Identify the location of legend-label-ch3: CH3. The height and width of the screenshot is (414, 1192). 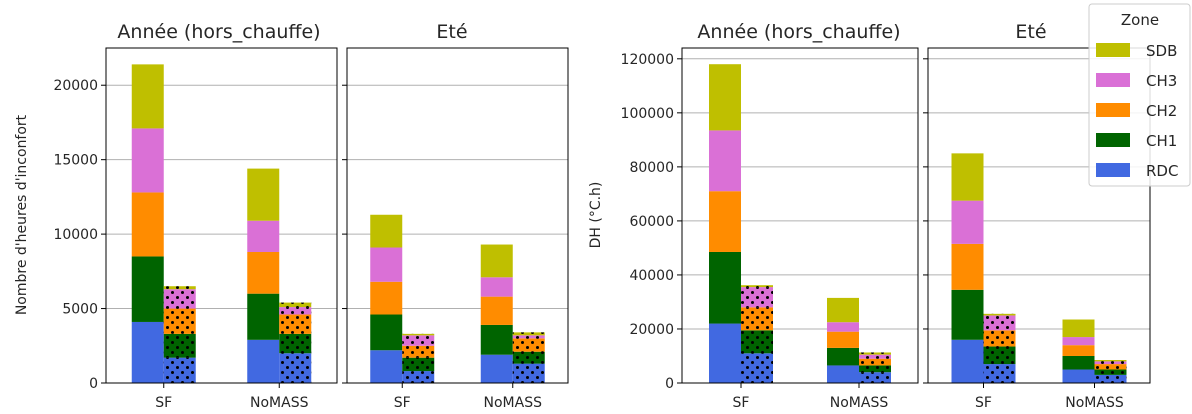
(1161, 81).